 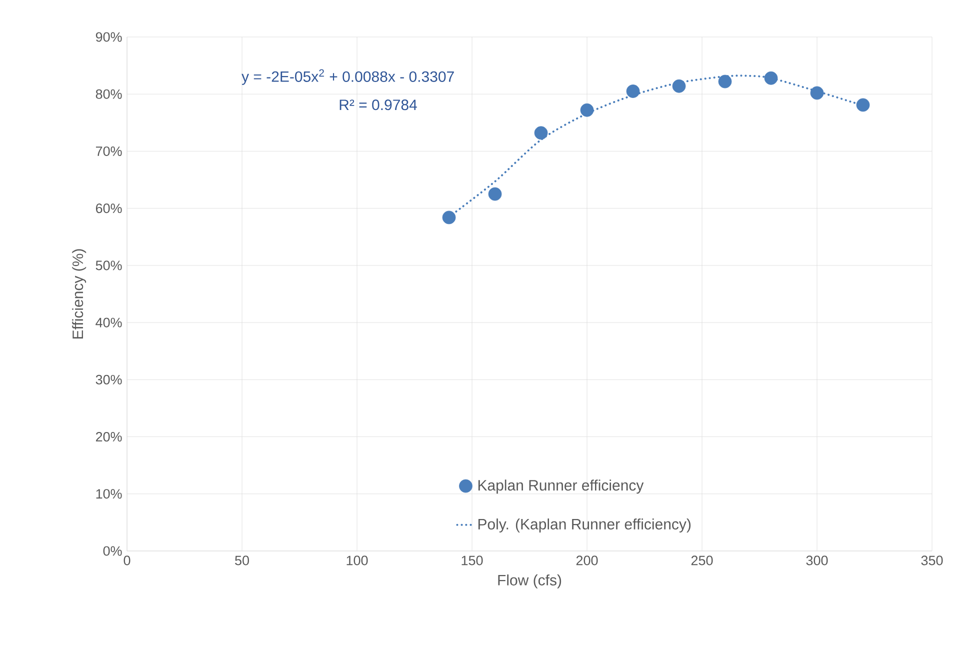 What do you see at coordinates (112, 551) in the screenshot?
I see `y-tick-label: 0%` at bounding box center [112, 551].